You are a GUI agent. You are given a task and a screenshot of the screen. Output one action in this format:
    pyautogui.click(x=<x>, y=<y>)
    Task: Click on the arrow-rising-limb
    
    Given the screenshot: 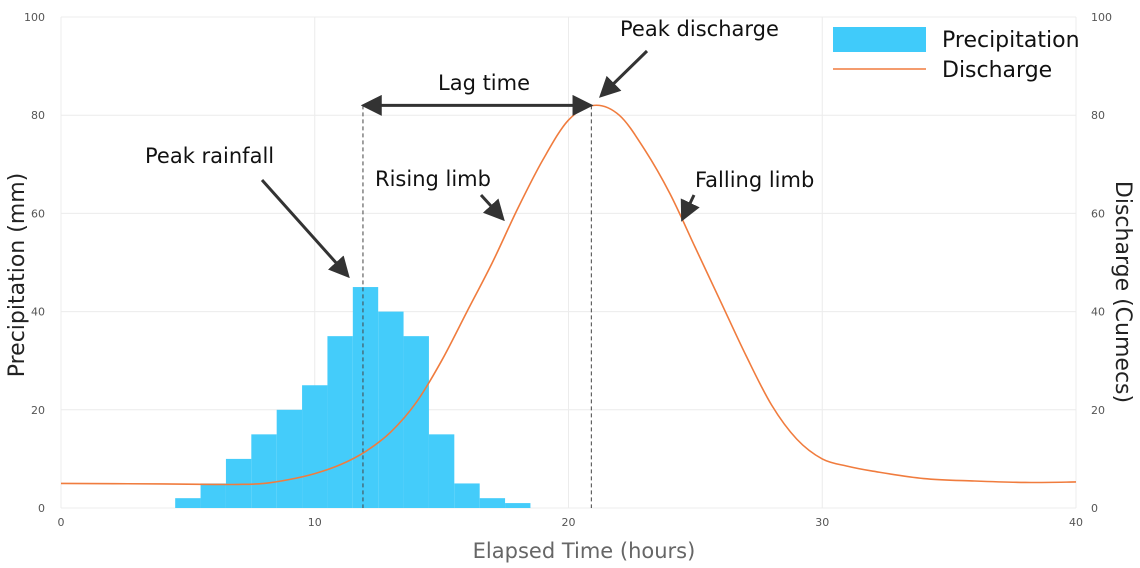 What is the action you would take?
    pyautogui.click(x=492, y=207)
    